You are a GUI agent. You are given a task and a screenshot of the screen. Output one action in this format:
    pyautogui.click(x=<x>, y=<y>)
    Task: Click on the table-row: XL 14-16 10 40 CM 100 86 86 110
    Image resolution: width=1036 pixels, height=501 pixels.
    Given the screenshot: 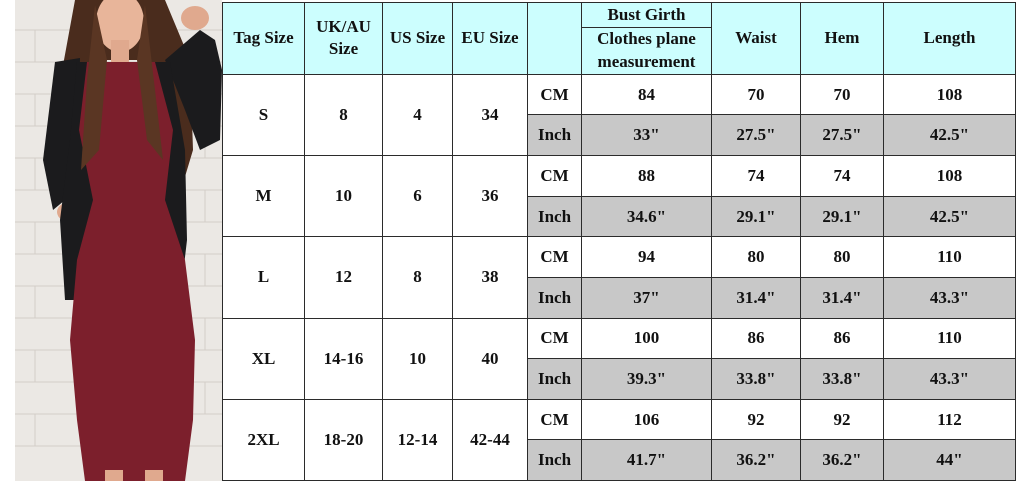 What is the action you would take?
    pyautogui.click(x=619, y=358)
    